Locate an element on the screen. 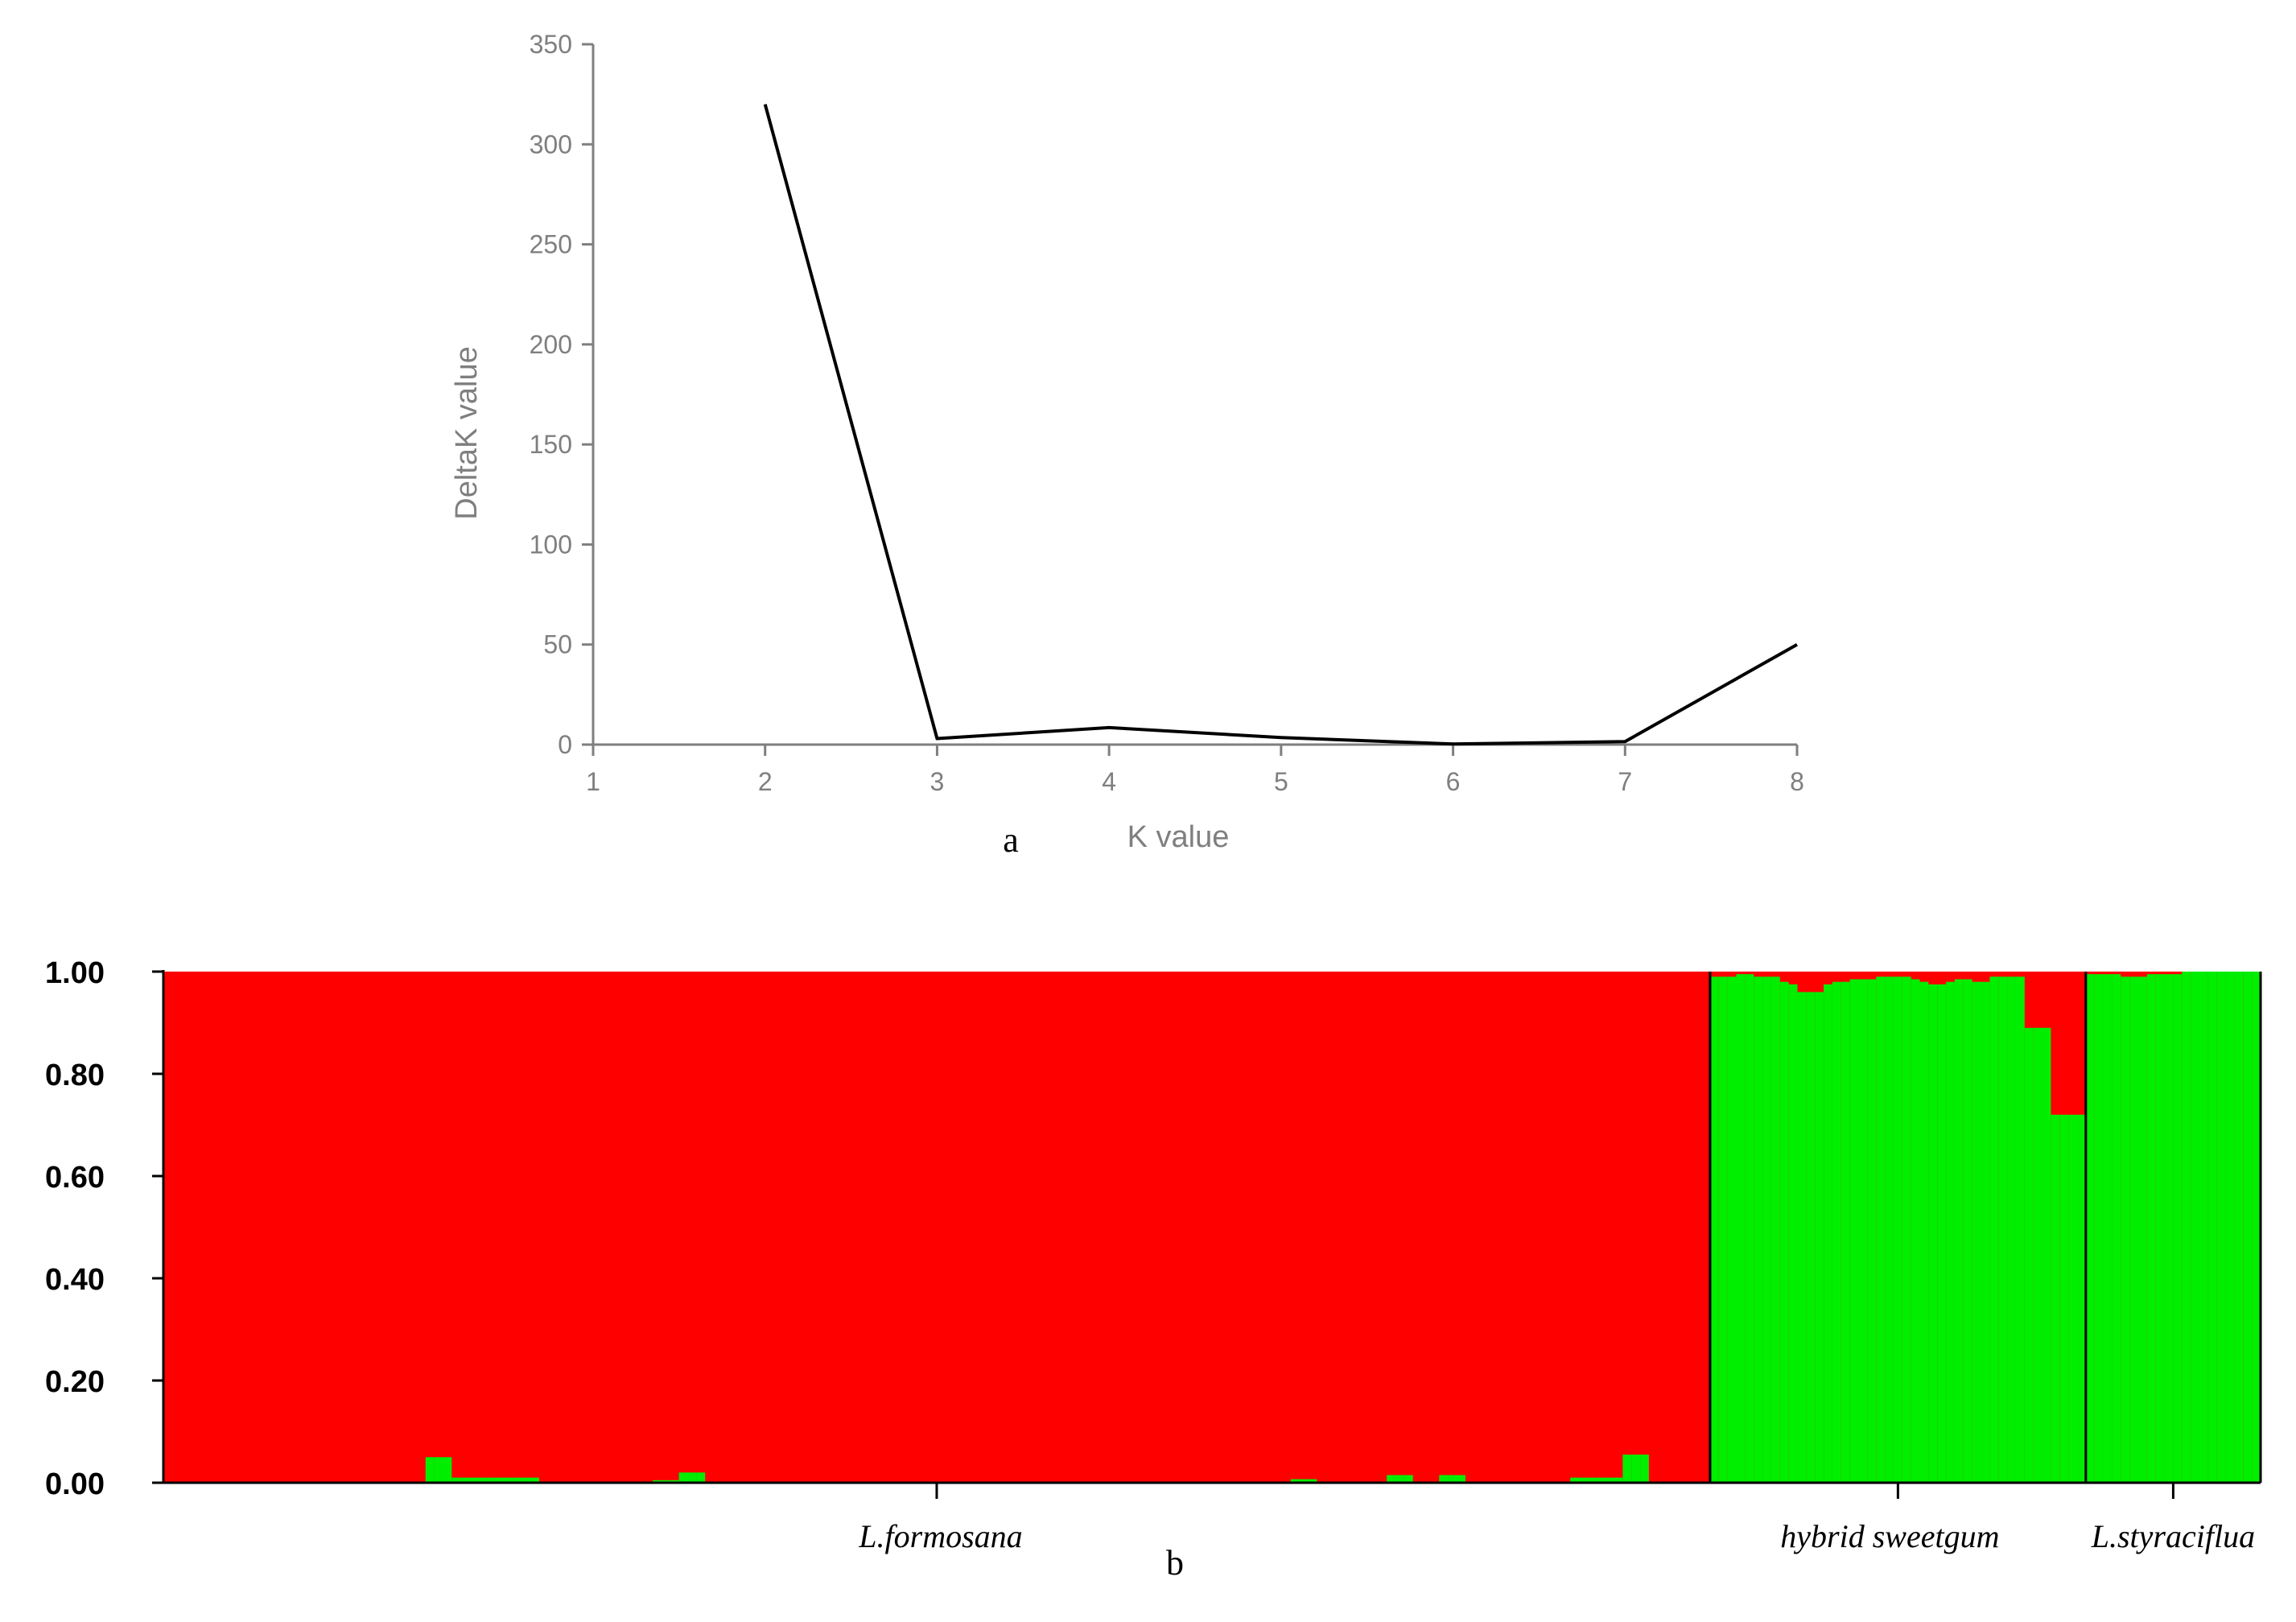  y-tick-label: 0.80 is located at coordinates (75, 1075).